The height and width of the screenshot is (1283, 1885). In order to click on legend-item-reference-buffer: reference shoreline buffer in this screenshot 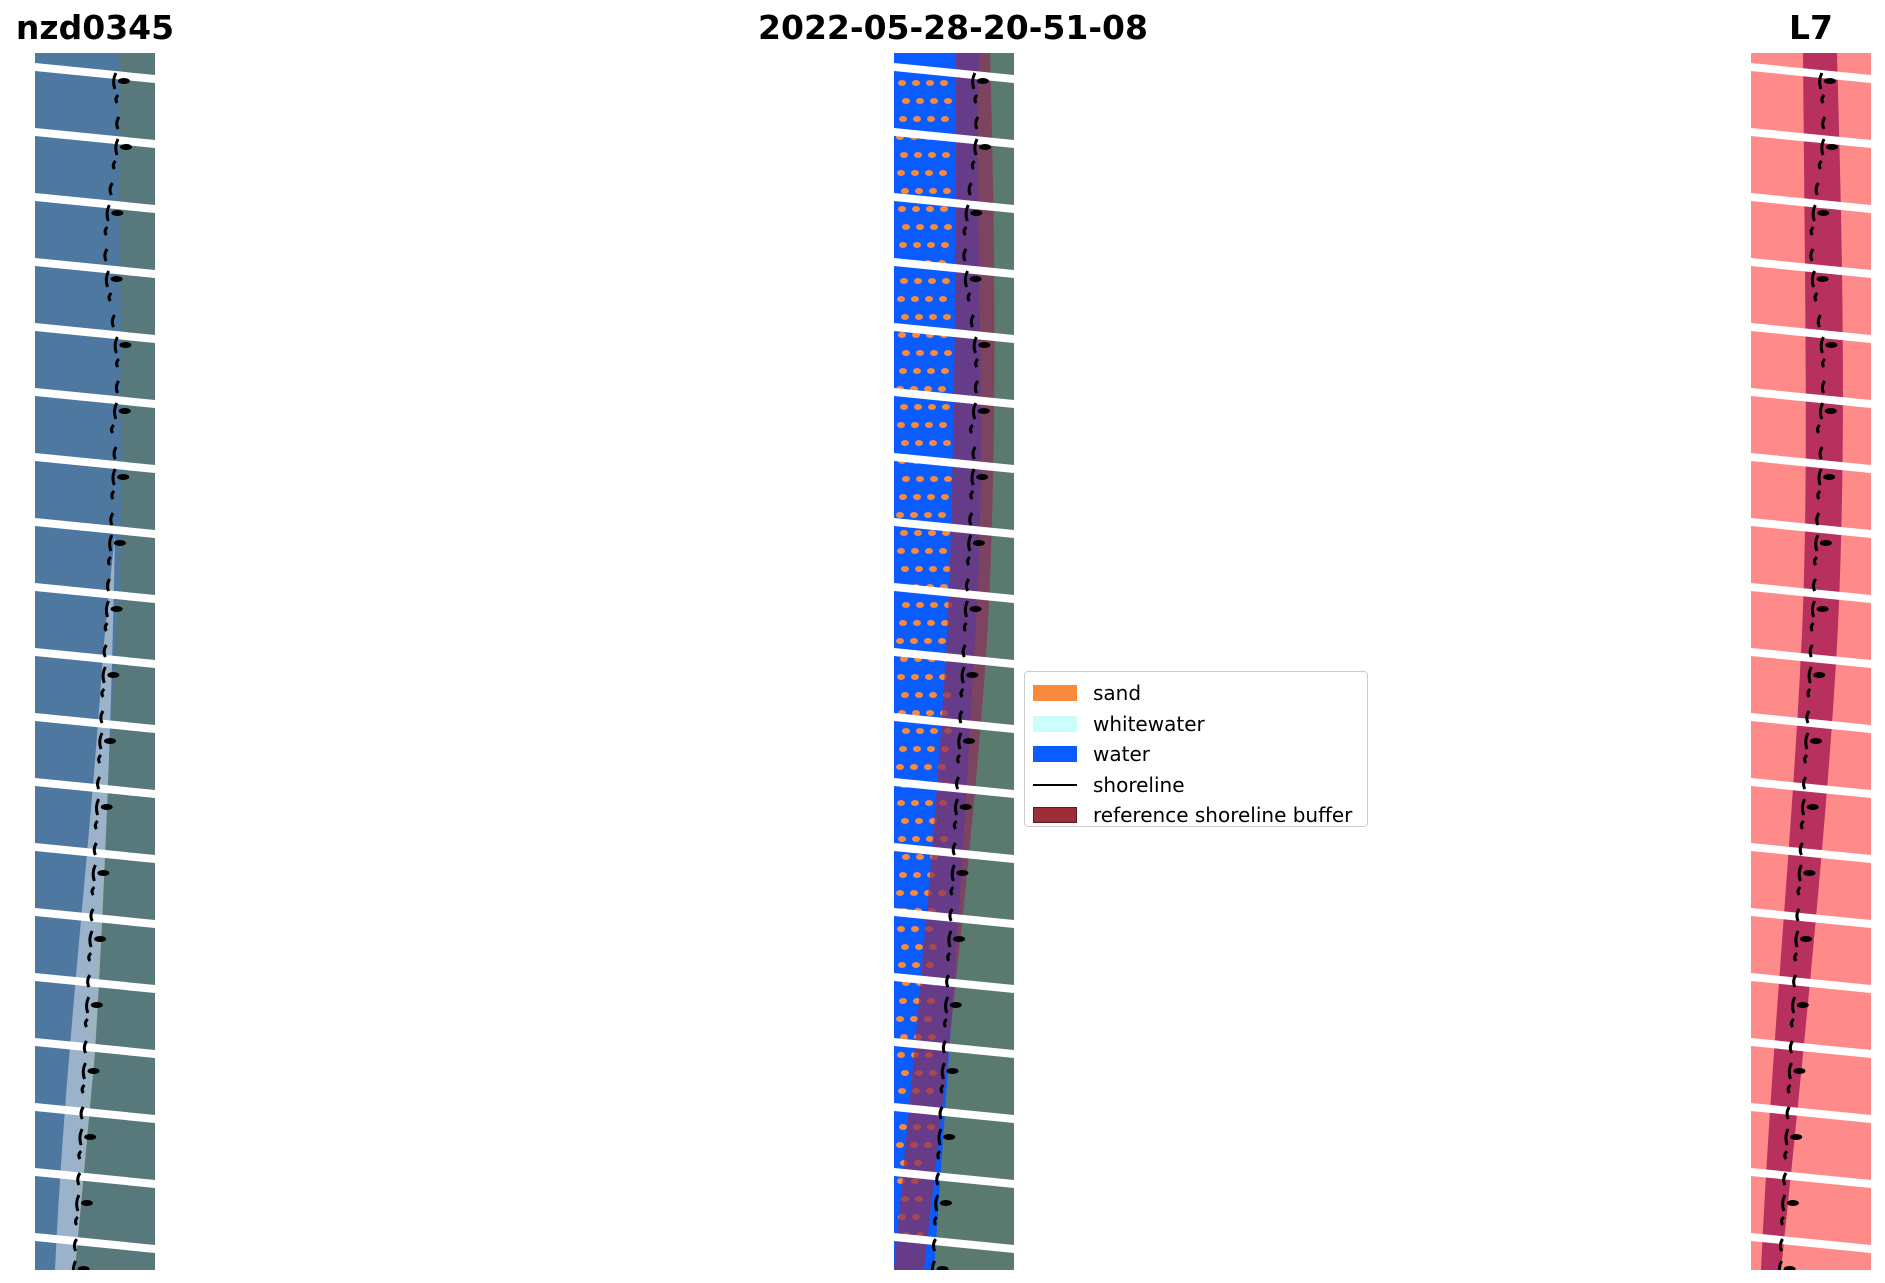, I will do `click(1196, 815)`.